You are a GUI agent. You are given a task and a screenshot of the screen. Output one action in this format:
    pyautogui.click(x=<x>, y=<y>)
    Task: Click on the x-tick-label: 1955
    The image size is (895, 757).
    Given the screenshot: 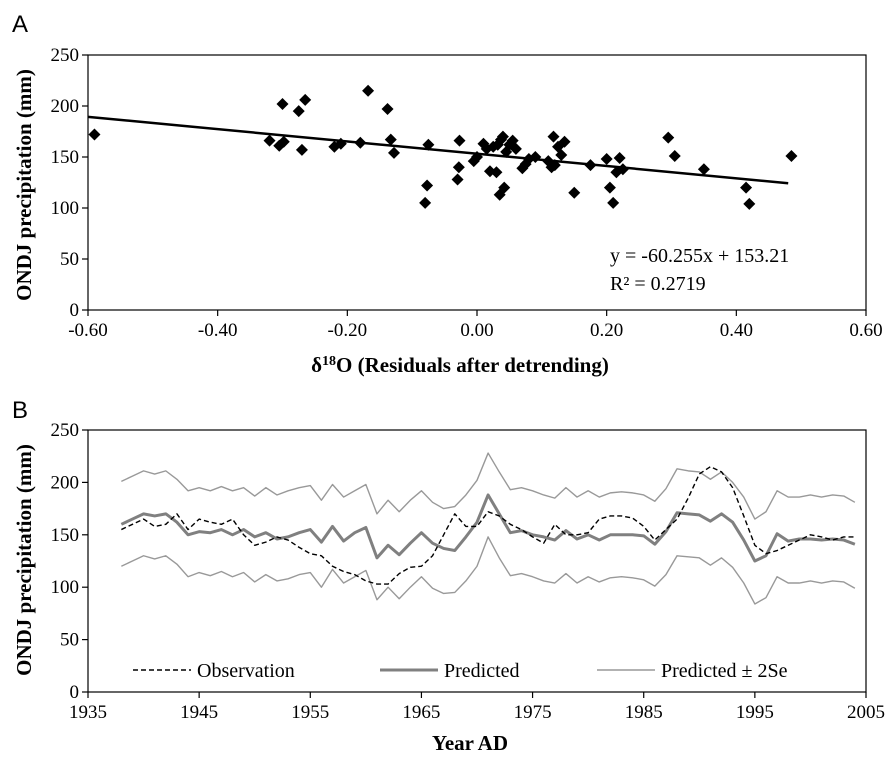 What is the action you would take?
    pyautogui.click(x=310, y=712)
    